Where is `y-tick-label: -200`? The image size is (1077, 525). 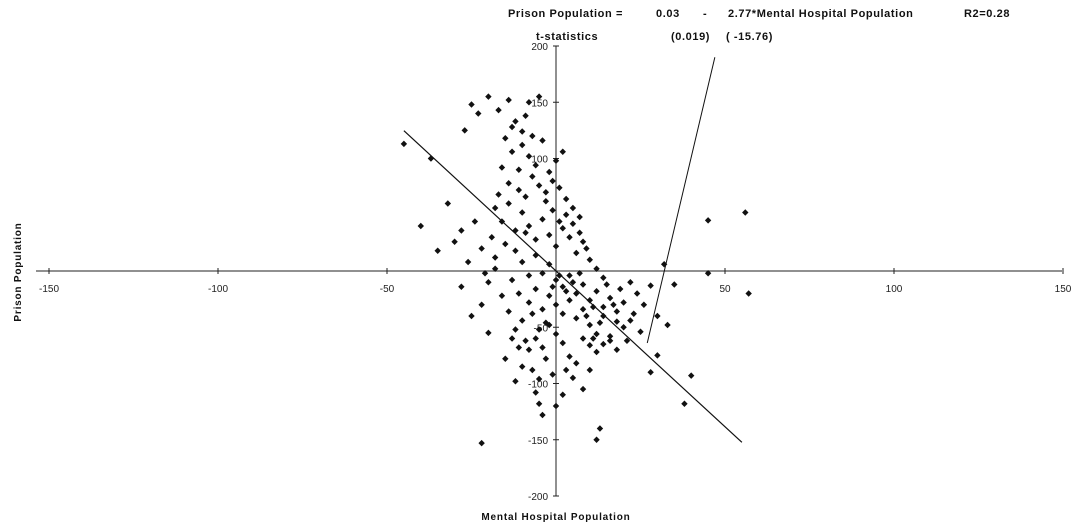
y-tick-label: -200 is located at coordinates (538, 497).